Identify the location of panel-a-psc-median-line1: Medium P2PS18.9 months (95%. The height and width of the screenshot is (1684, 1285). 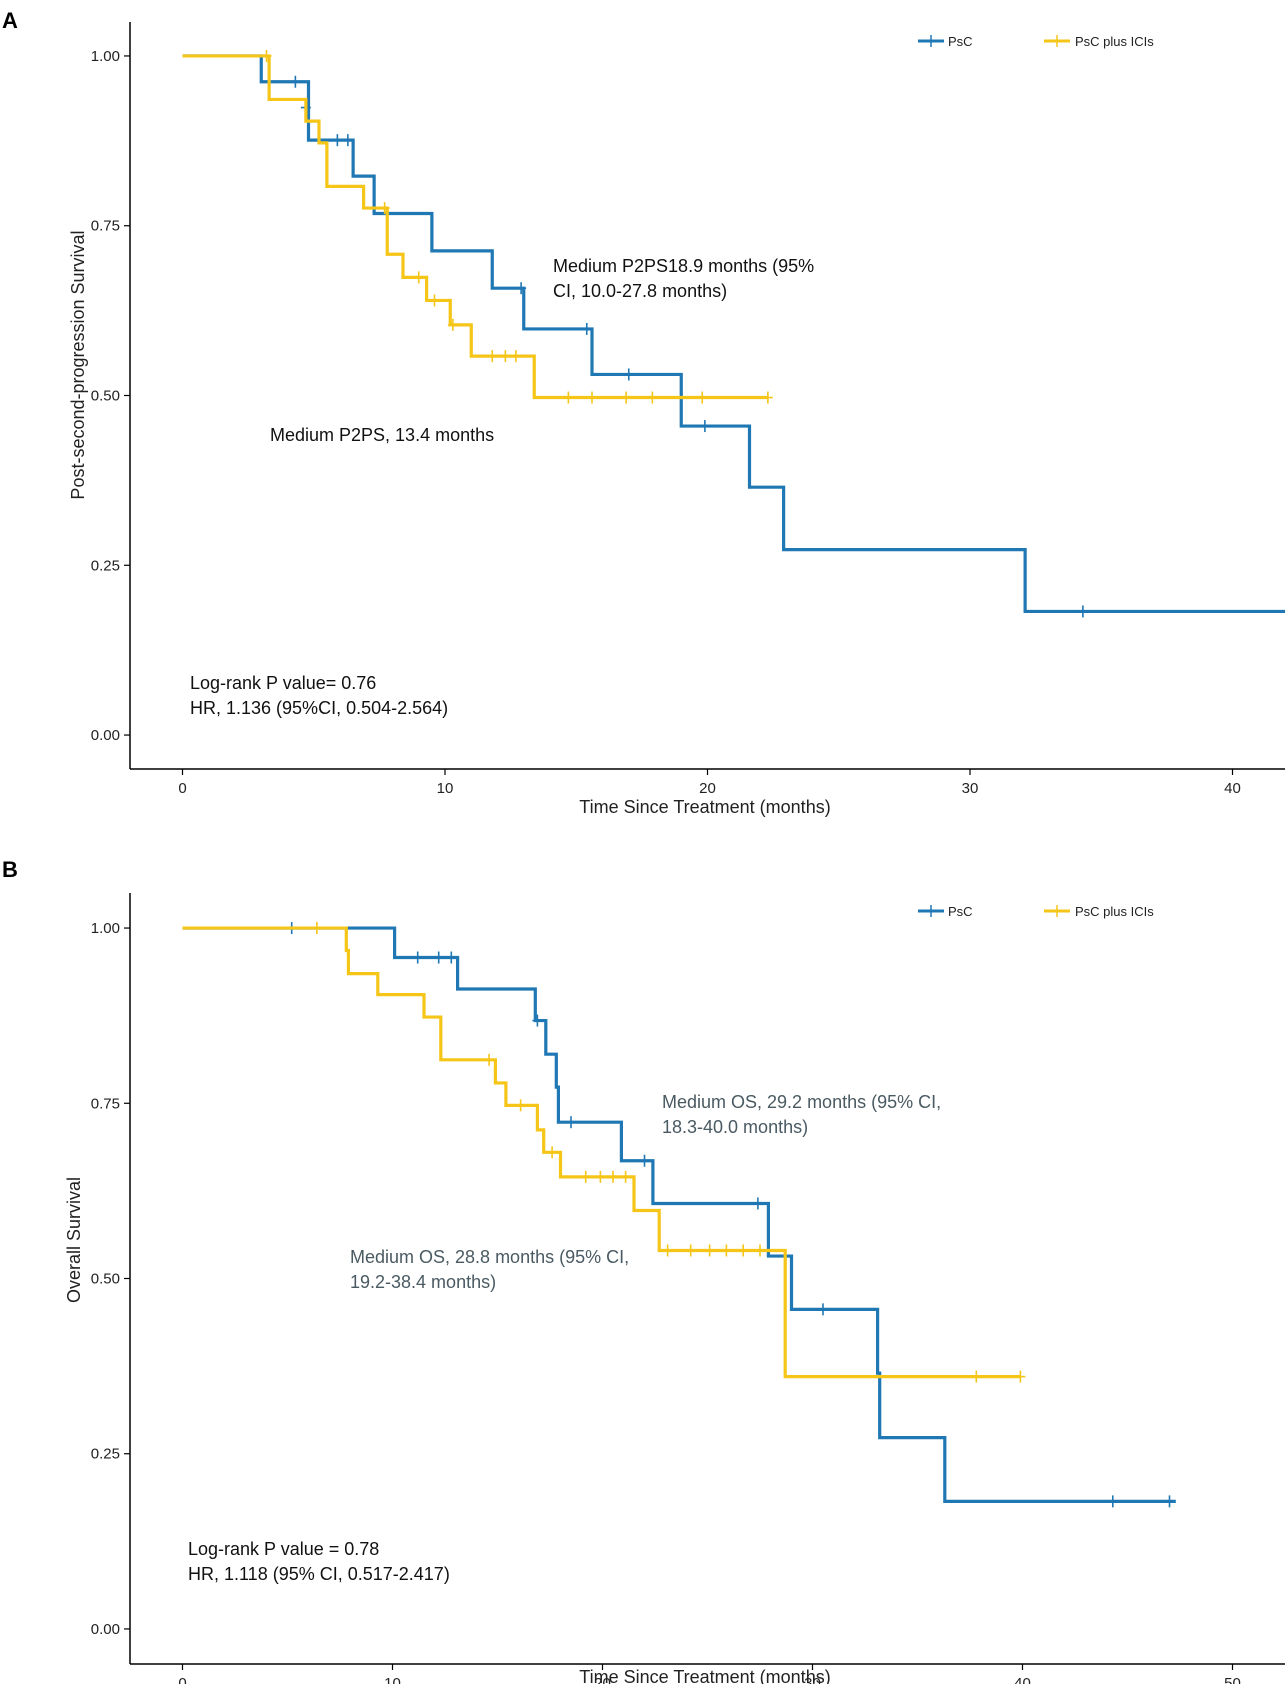
(683, 266).